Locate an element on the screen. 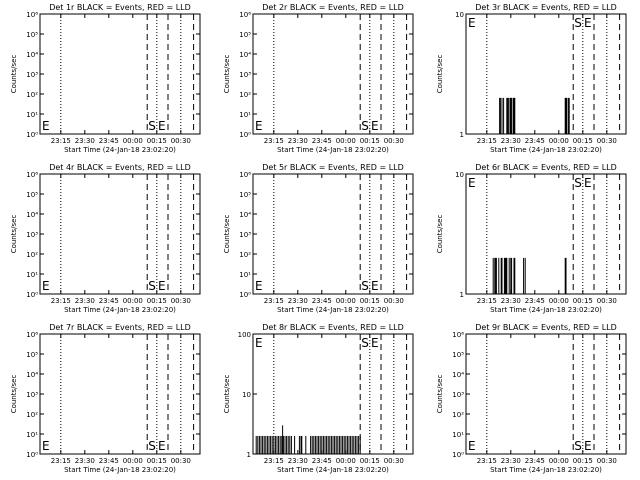  chart-title: Det 4r BLACK = Events, RED = LLD is located at coordinates (120, 167).